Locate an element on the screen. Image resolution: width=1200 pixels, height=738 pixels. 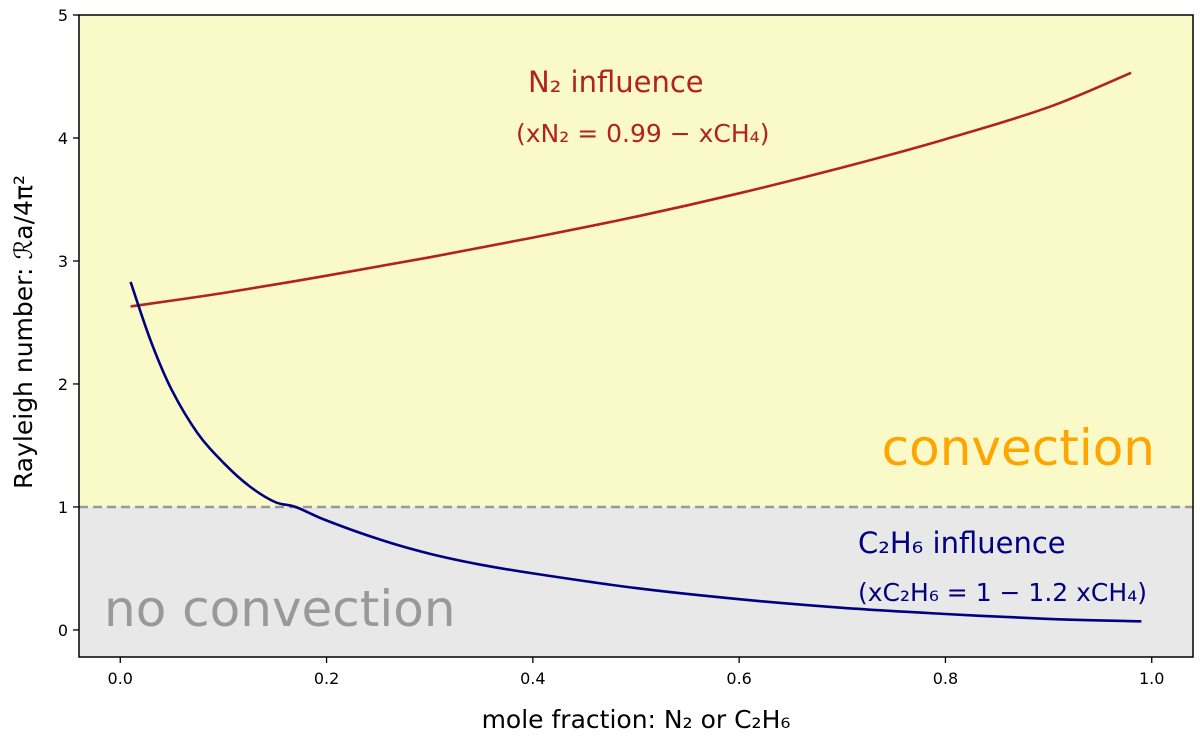
region-label-convection: convection is located at coordinates (1018, 448).